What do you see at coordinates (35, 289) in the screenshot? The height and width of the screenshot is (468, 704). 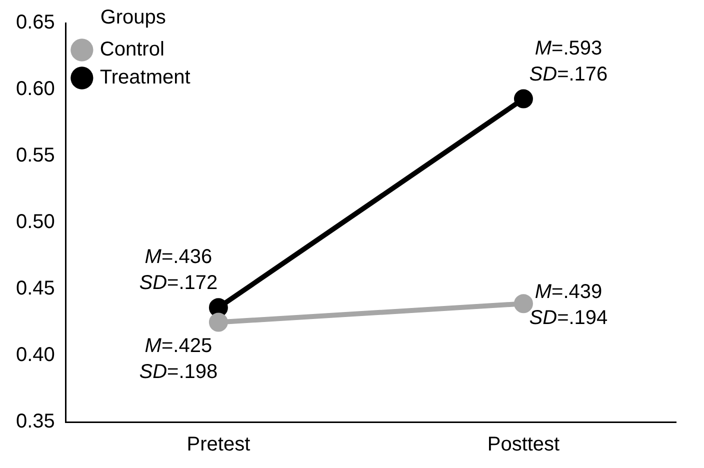 I see `y-tick-label: 0.45` at bounding box center [35, 289].